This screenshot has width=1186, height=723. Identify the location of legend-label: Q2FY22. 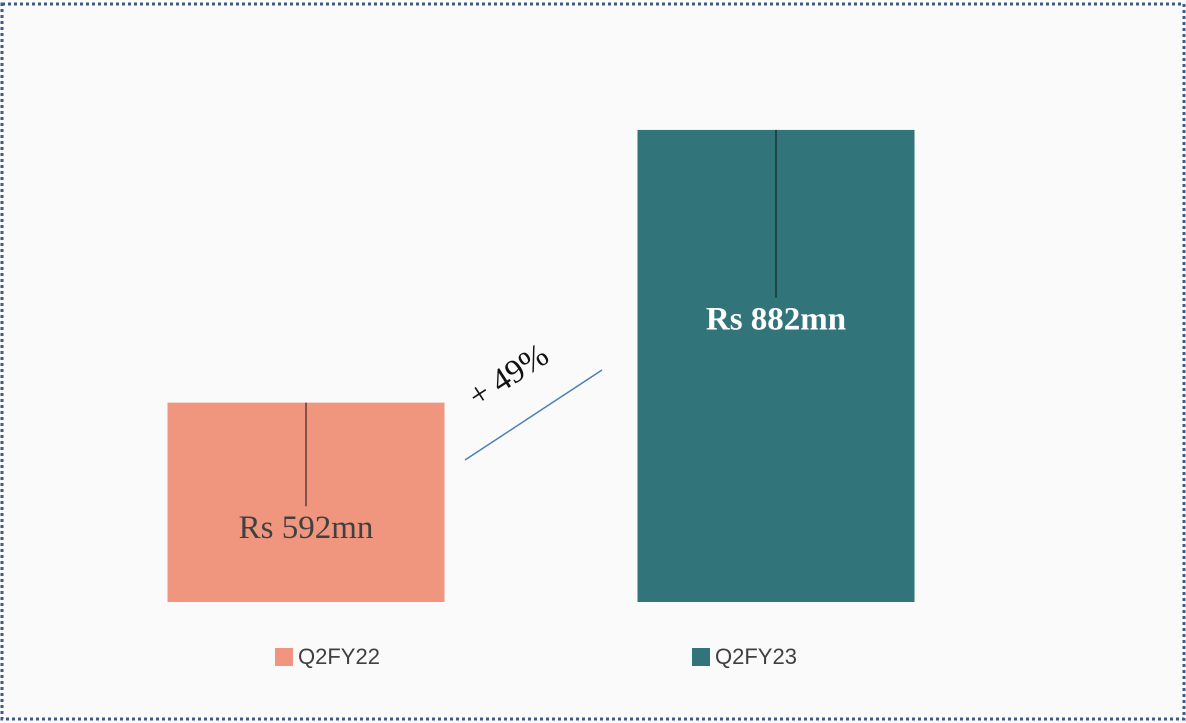
(339, 656).